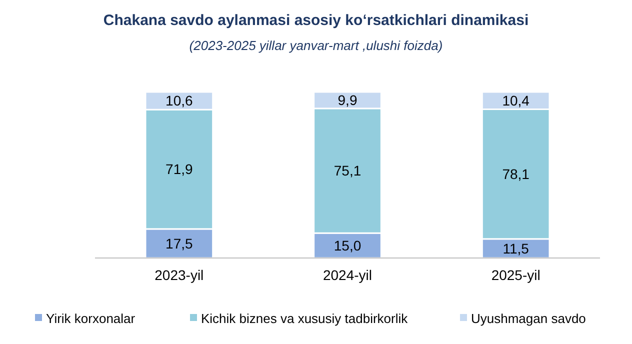 The image size is (632, 344). What do you see at coordinates (528, 318) in the screenshot?
I see `legend-label: Uyushmagan savdo` at bounding box center [528, 318].